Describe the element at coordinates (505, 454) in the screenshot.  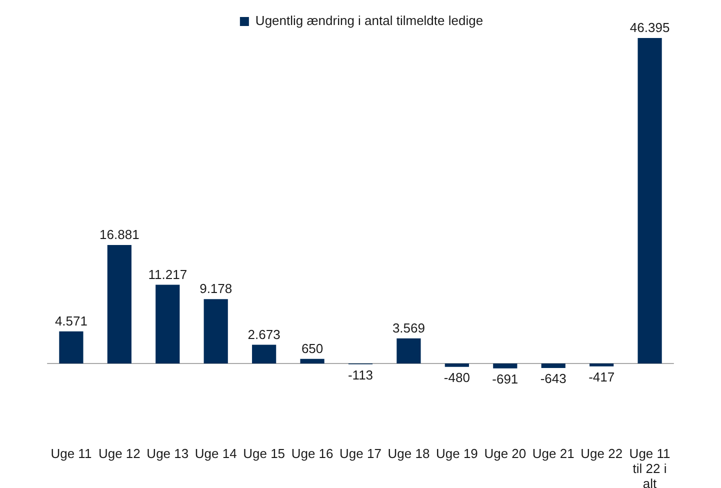
I see `x-tick-label: Uge 20` at that location.